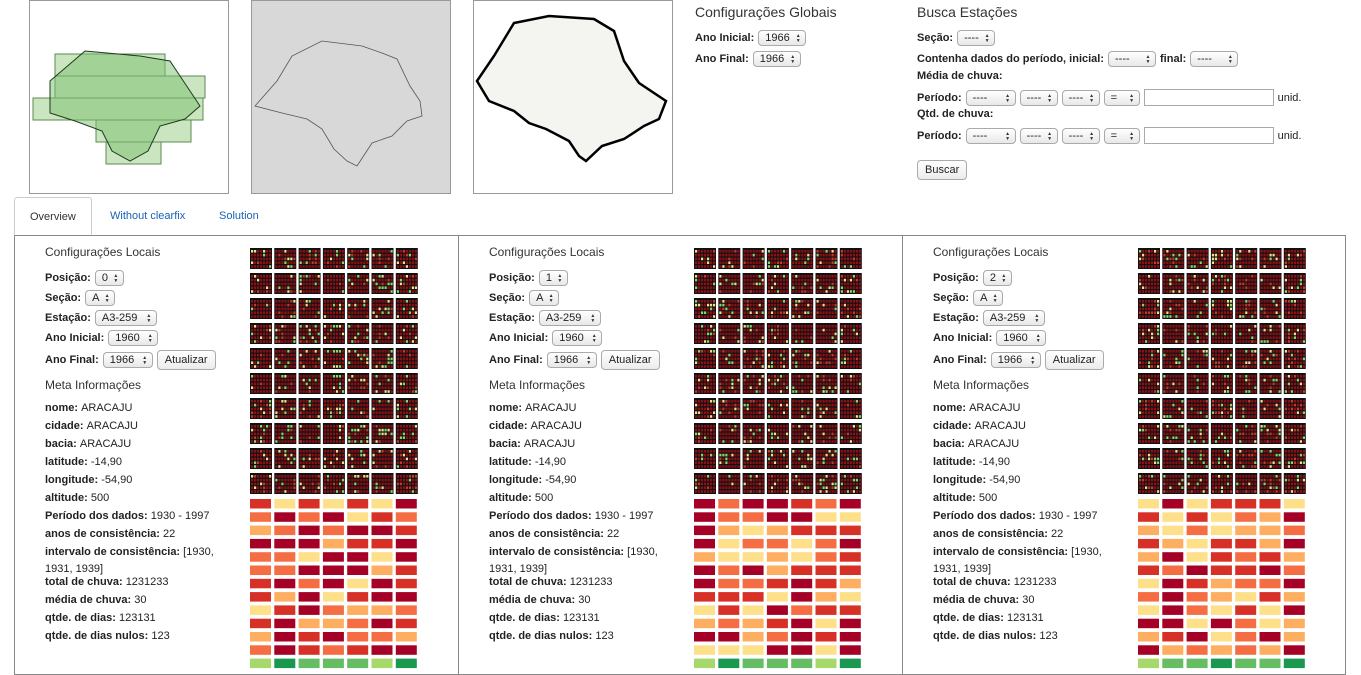 This screenshot has height=675, width=1361. I want to click on media-periodo-select-1: ----, so click(990, 97).